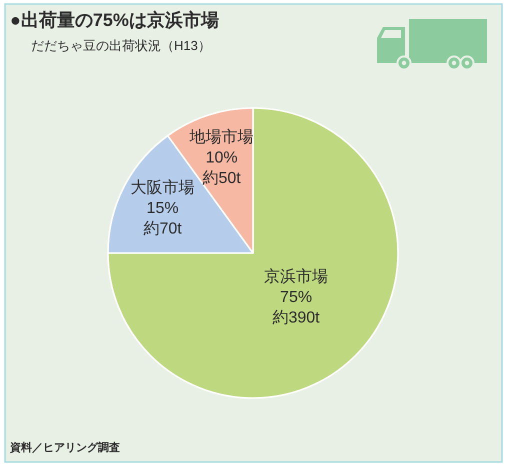 The image size is (506, 468). I want to click on label: 10%, so click(222, 157).